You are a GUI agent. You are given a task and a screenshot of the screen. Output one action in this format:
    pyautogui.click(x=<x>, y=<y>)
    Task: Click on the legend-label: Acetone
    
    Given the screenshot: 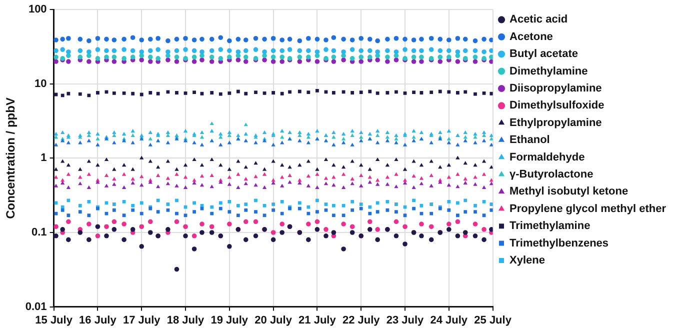 What is the action you would take?
    pyautogui.click(x=531, y=36)
    